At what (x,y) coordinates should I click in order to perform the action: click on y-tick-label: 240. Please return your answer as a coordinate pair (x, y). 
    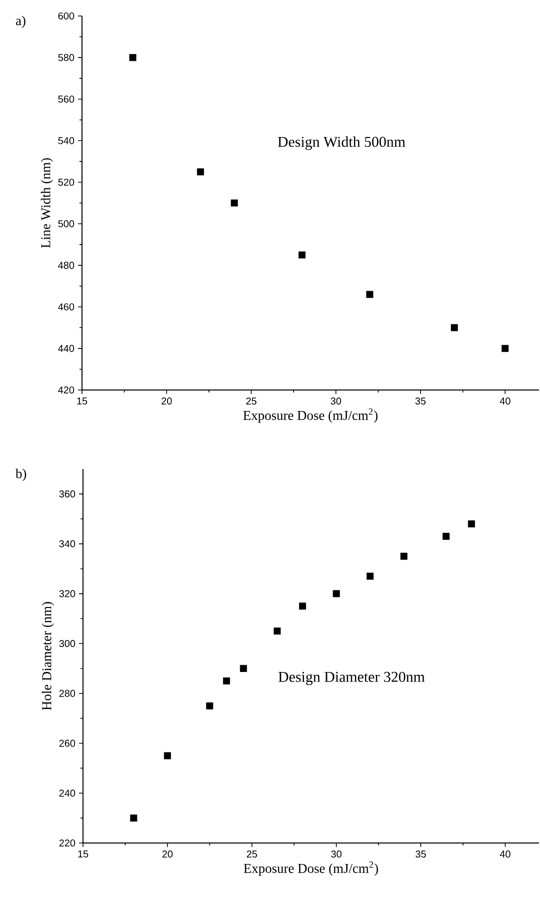
    Looking at the image, I should click on (68, 793).